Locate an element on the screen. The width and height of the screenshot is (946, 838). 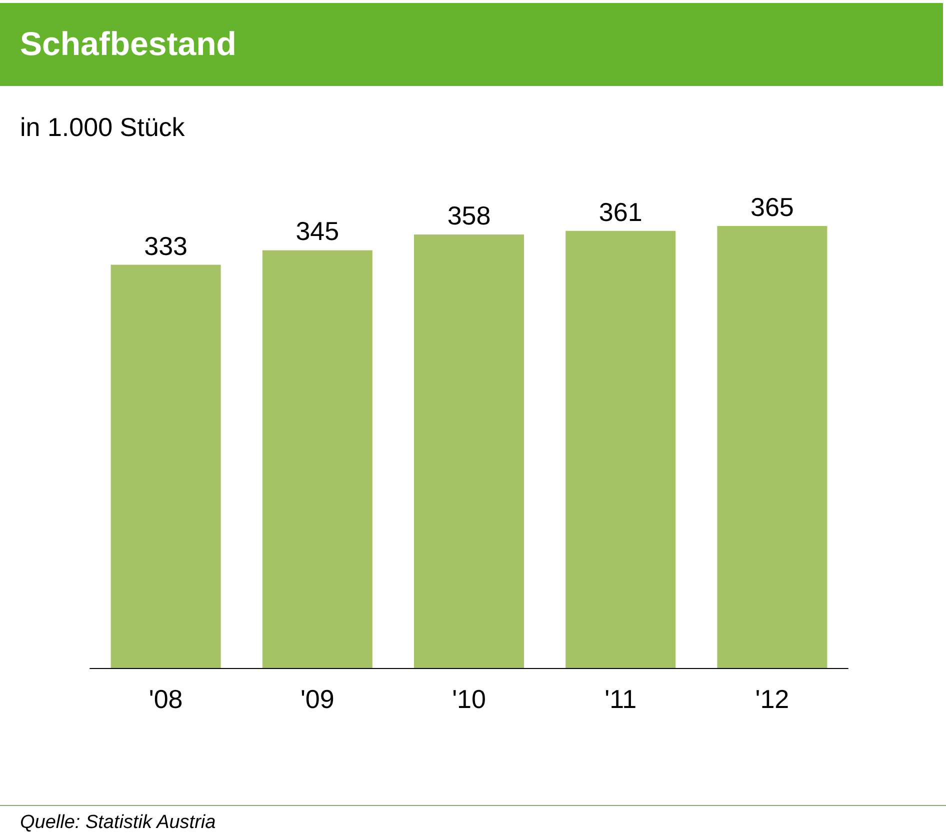
x-tick-label: '09 is located at coordinates (317, 699).